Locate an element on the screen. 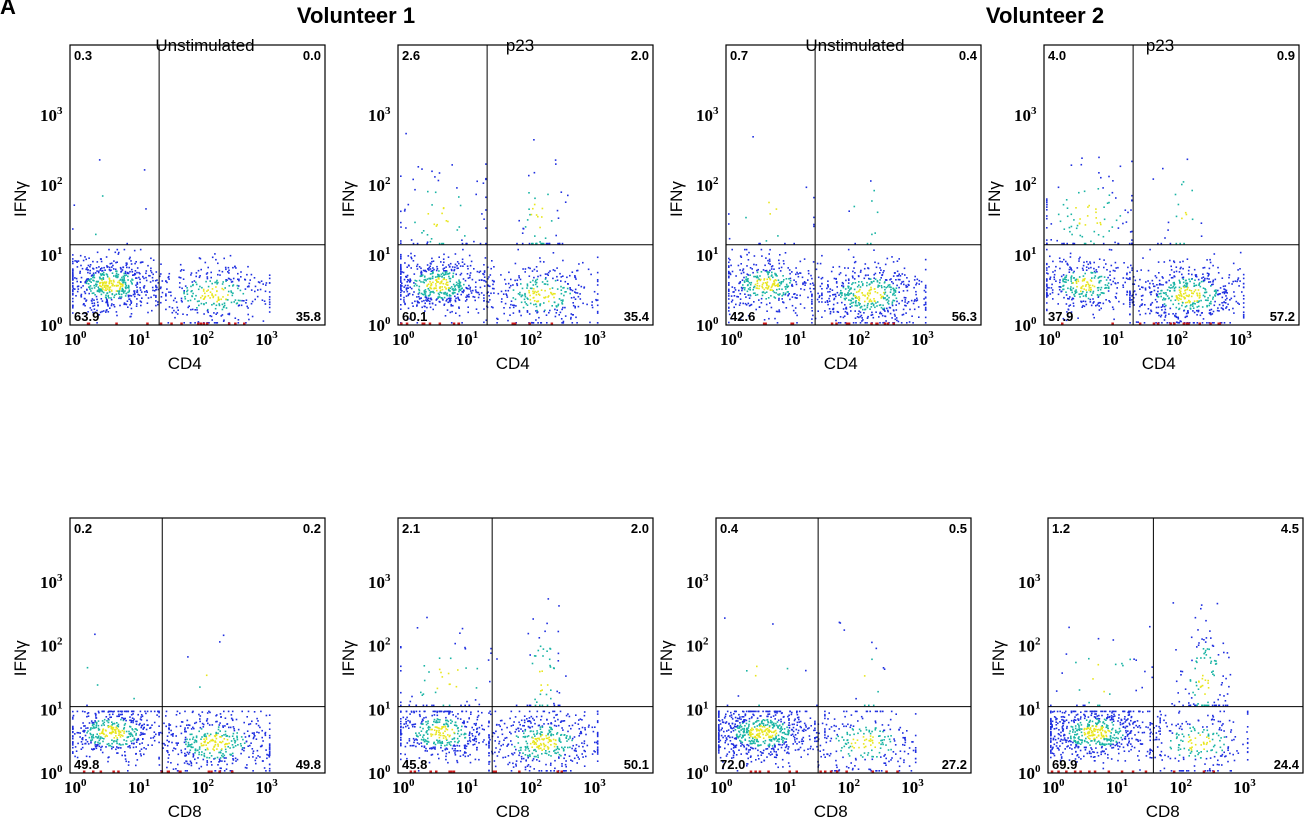 The height and width of the screenshot is (837, 1310). quadrant-value-upper-left: 0.3 is located at coordinates (83, 55).